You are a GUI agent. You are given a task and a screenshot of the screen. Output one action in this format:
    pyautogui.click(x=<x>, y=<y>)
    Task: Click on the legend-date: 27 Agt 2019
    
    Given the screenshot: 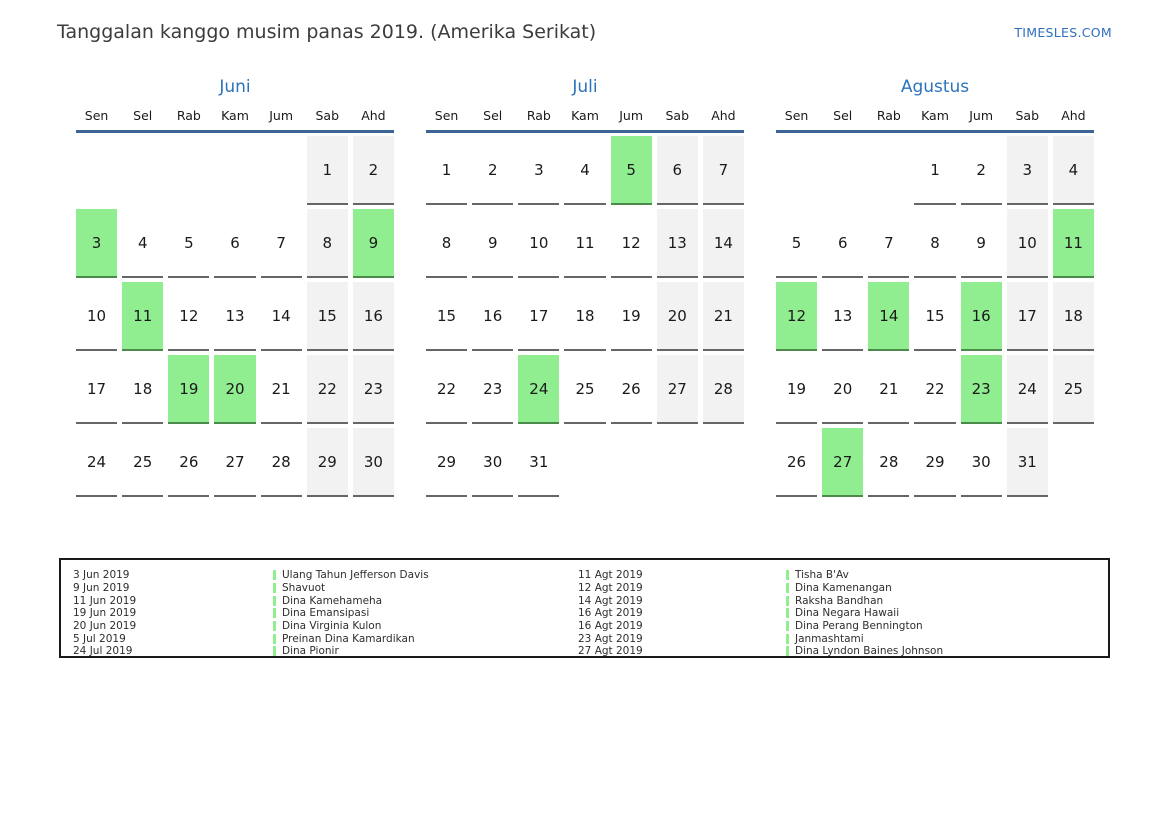 What is the action you would take?
    pyautogui.click(x=610, y=651)
    